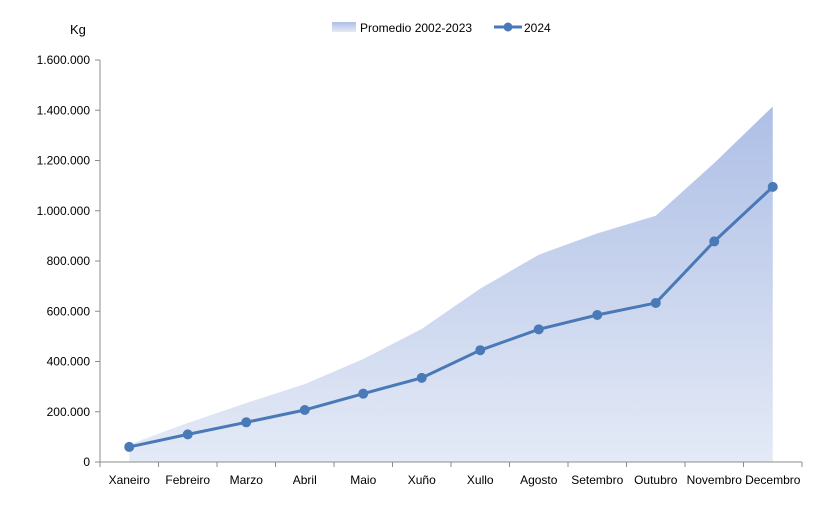 This screenshot has width=830, height=522. Describe the element at coordinates (344, 27) in the screenshot. I see `legend-swatch-average` at that location.